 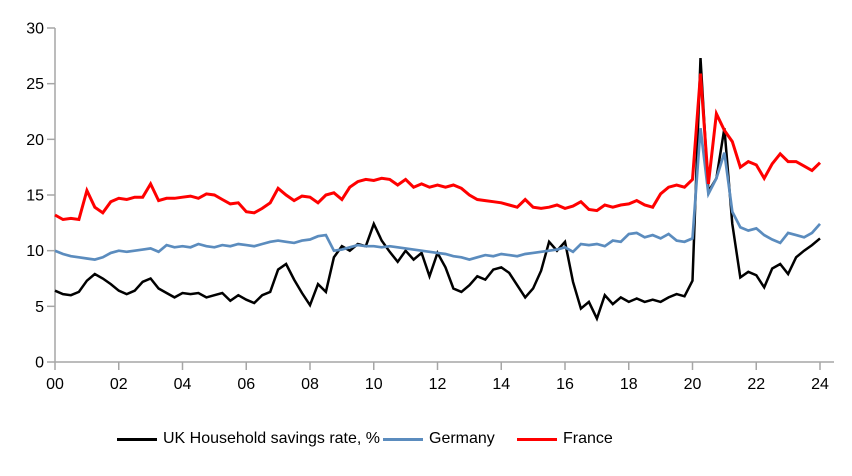 I want to click on y-tick-label: 10, so click(x=35, y=251).